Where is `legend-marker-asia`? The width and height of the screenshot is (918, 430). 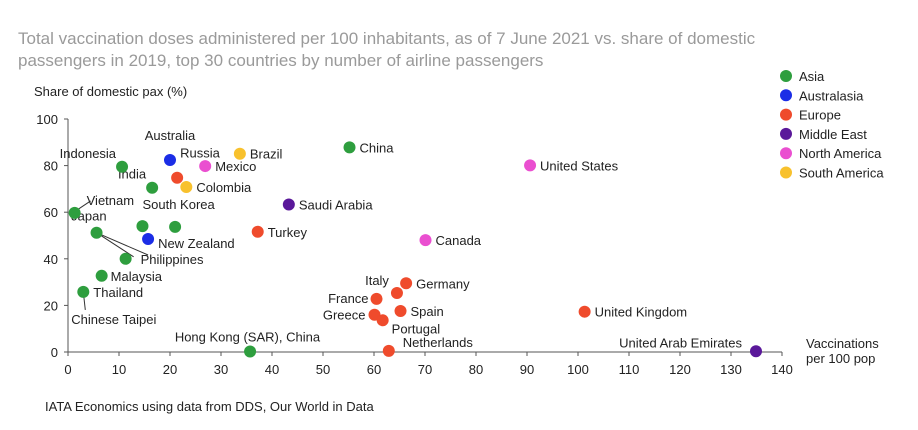
legend-marker-asia is located at coordinates (786, 76).